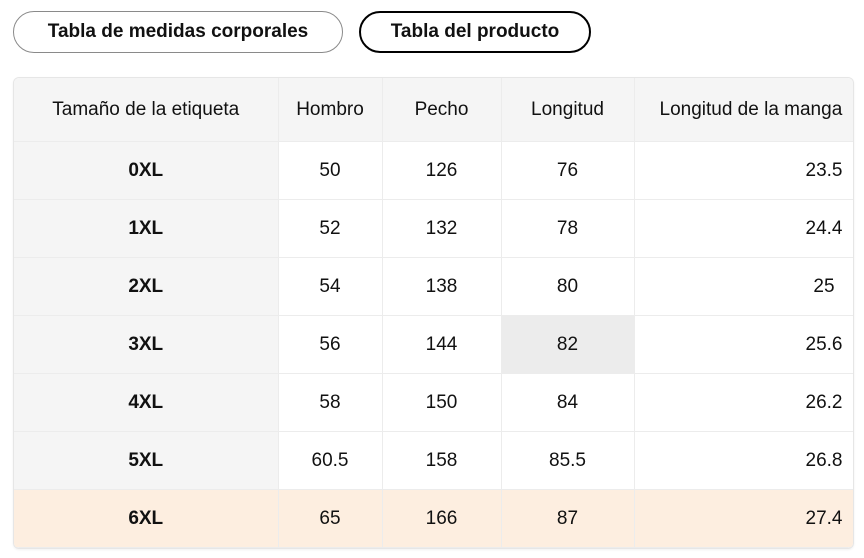  What do you see at coordinates (146, 402) in the screenshot?
I see `cell-size: 4XL` at bounding box center [146, 402].